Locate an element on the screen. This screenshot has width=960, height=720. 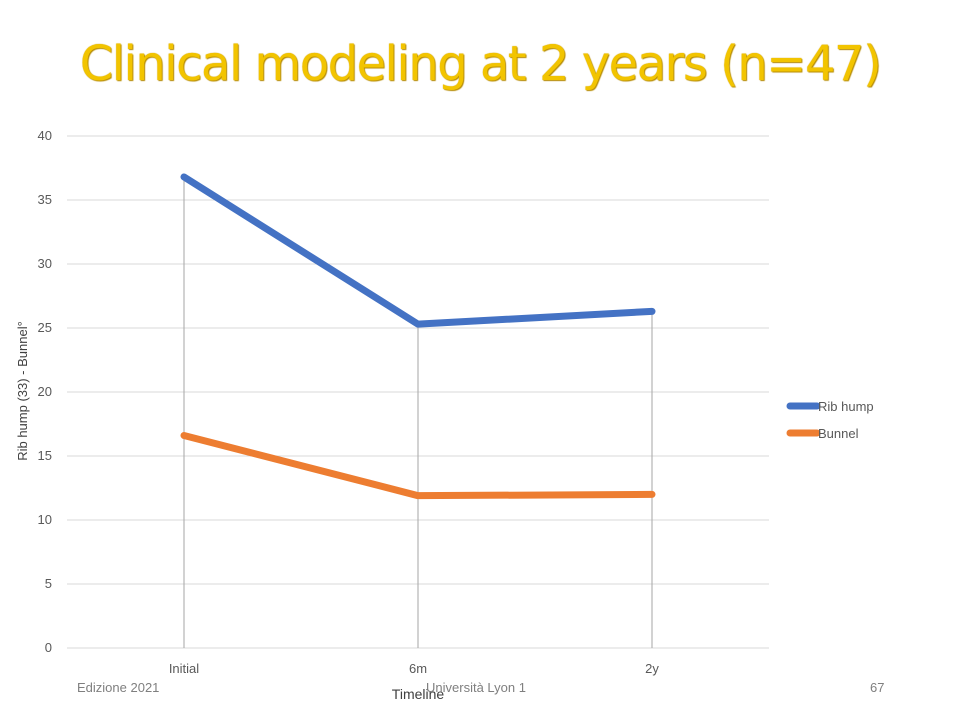
y-tick-label: 30 is located at coordinates (45, 263).